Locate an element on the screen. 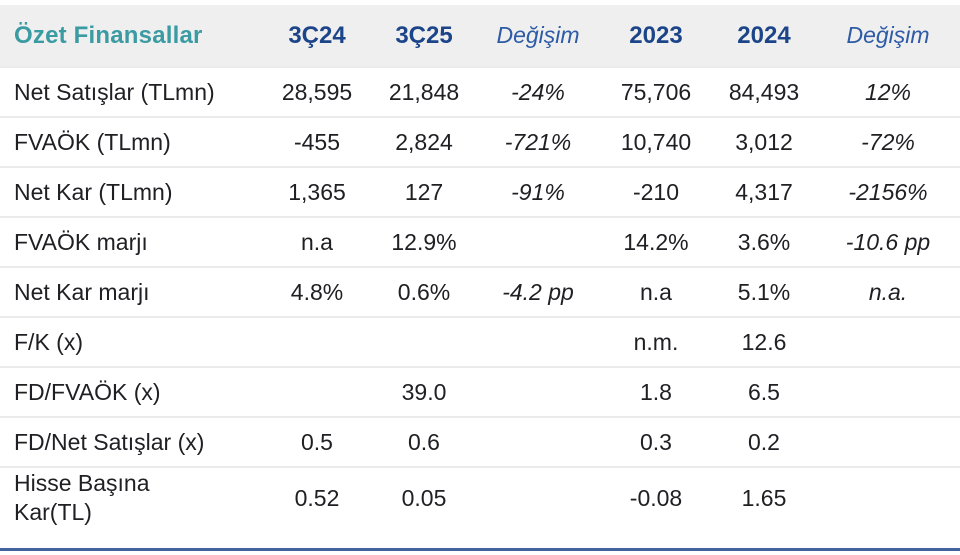  cell-value: 0.52 is located at coordinates (317, 497).